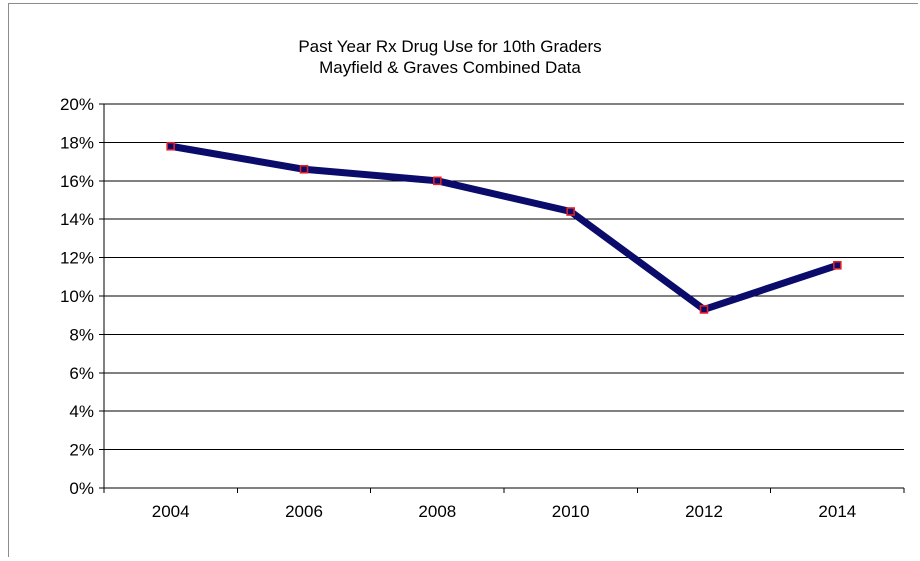 The width and height of the screenshot is (920, 561). Describe the element at coordinates (450, 67) in the screenshot. I see `chart-title-line-2: Mayfield & Graves Combined Data` at that location.